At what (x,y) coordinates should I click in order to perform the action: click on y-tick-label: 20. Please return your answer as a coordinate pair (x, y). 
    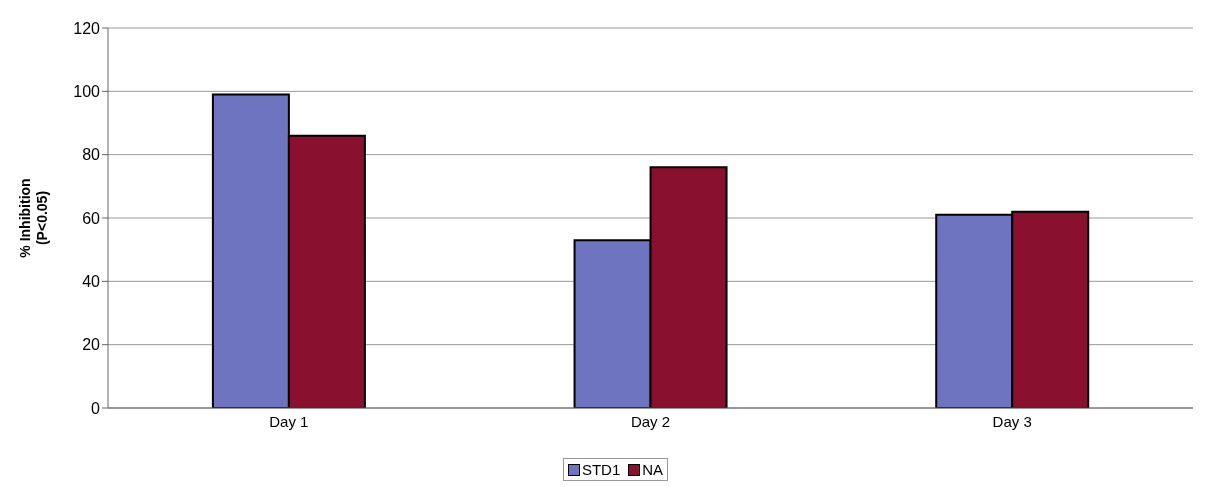
    Looking at the image, I should click on (91, 345).